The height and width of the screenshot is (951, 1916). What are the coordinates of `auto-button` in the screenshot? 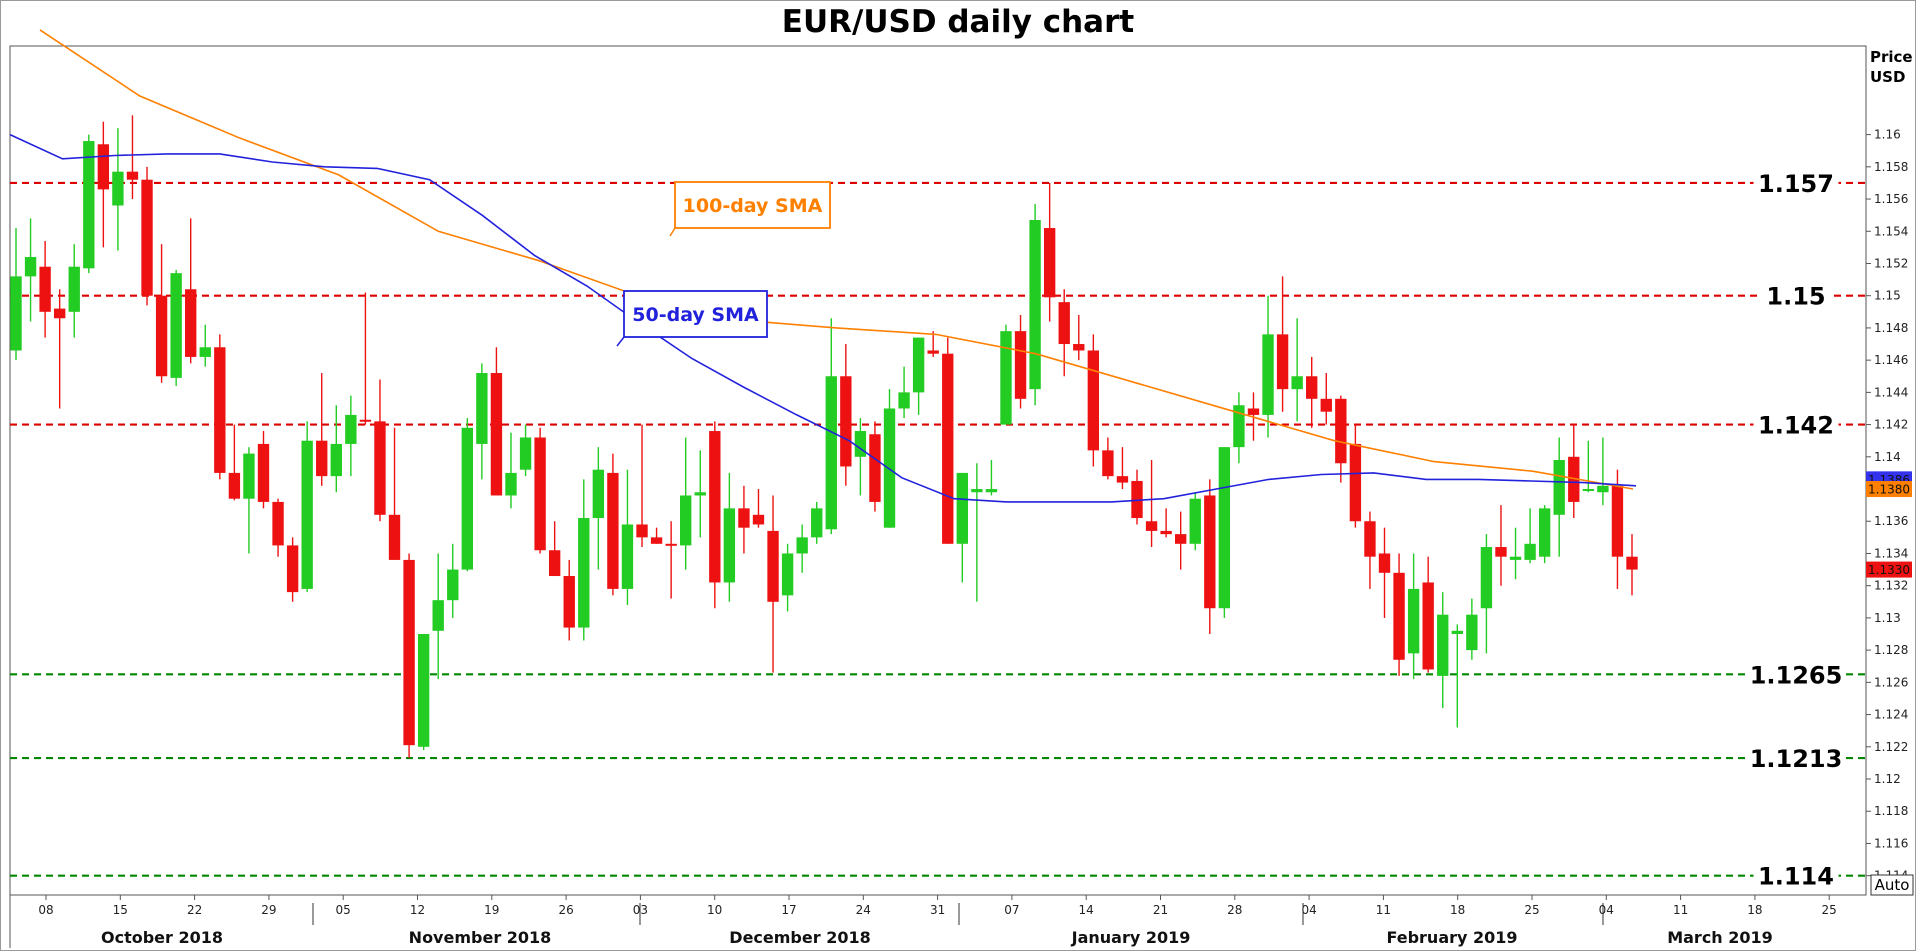 It's located at (1892, 885).